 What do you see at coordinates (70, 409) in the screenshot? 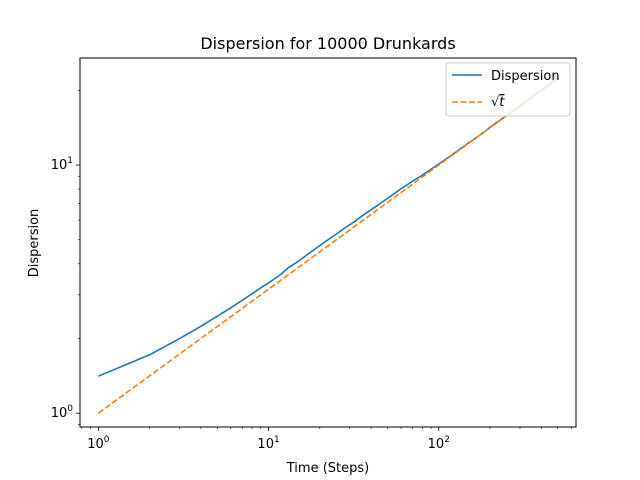
I see `y-tick-exponent: 0` at bounding box center [70, 409].